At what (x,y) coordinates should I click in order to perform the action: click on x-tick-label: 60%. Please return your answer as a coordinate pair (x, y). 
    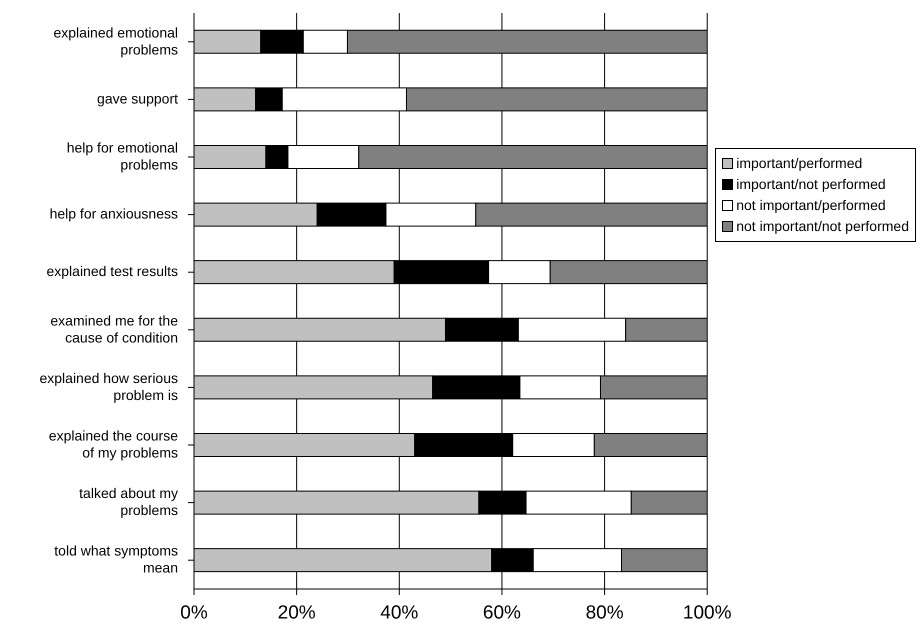
    Looking at the image, I should click on (502, 613).